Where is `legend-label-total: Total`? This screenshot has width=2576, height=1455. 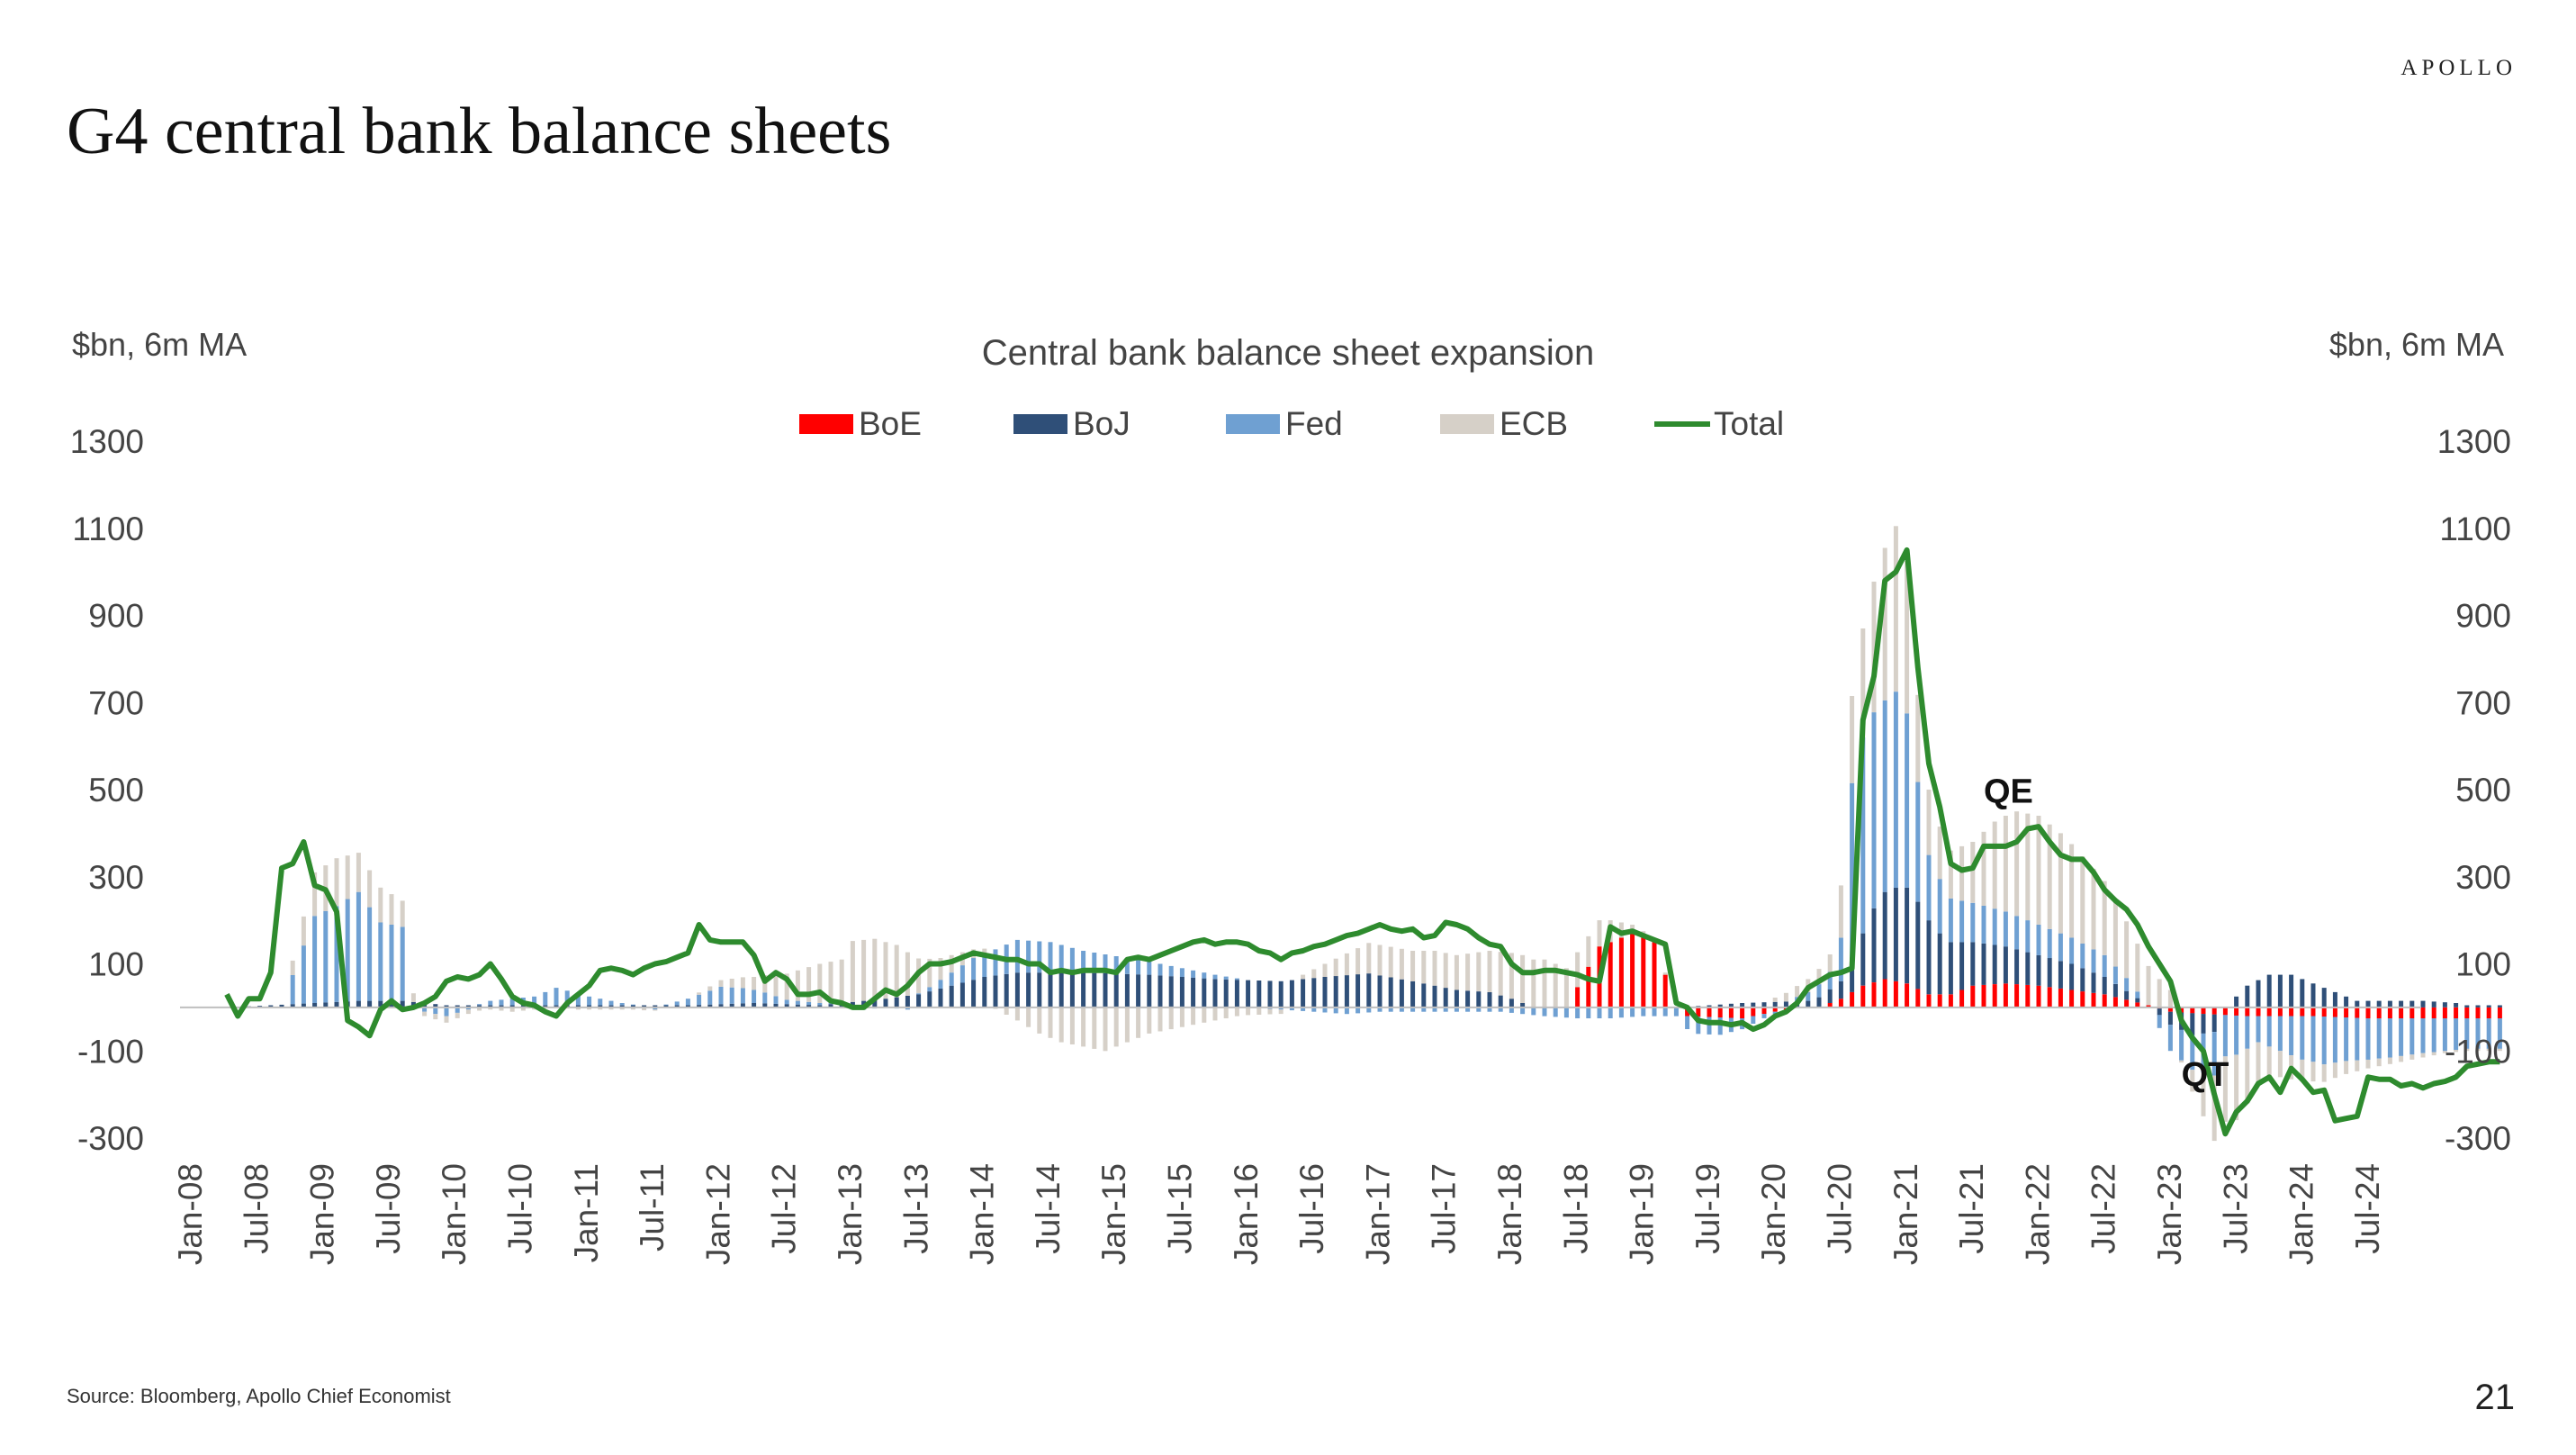
legend-label-total: Total is located at coordinates (1749, 423).